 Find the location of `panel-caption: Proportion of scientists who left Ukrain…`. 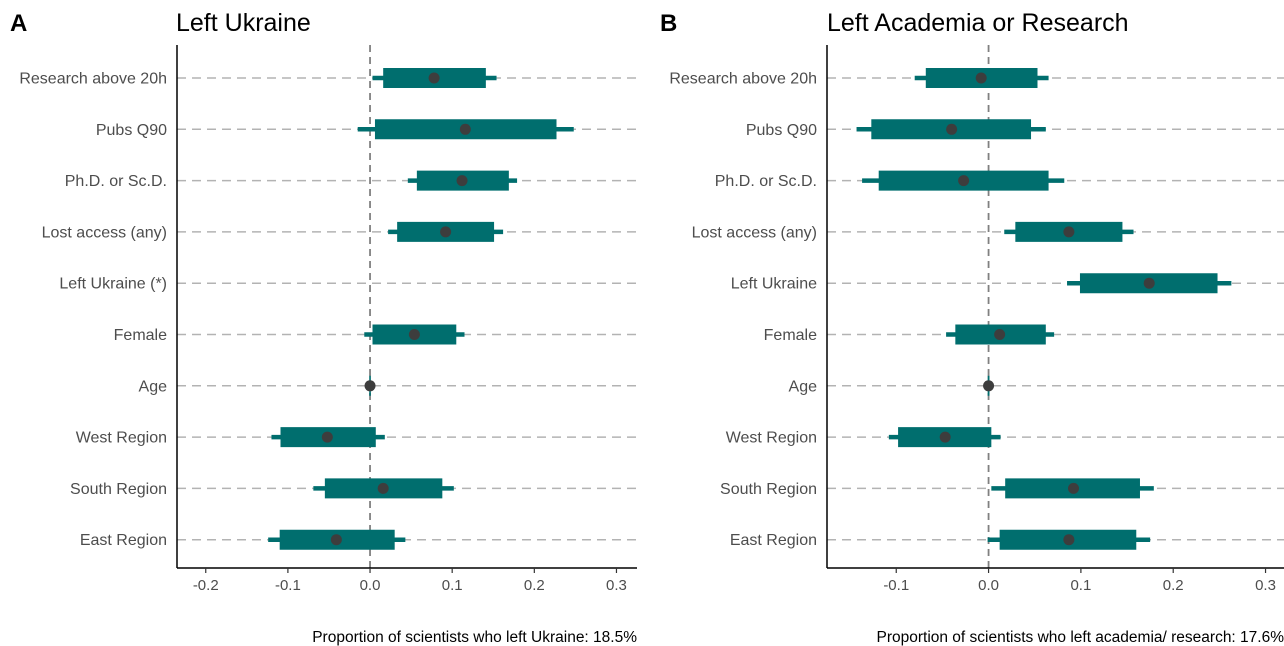

panel-caption: Proportion of scientists who left Ukrain… is located at coordinates (474, 637).